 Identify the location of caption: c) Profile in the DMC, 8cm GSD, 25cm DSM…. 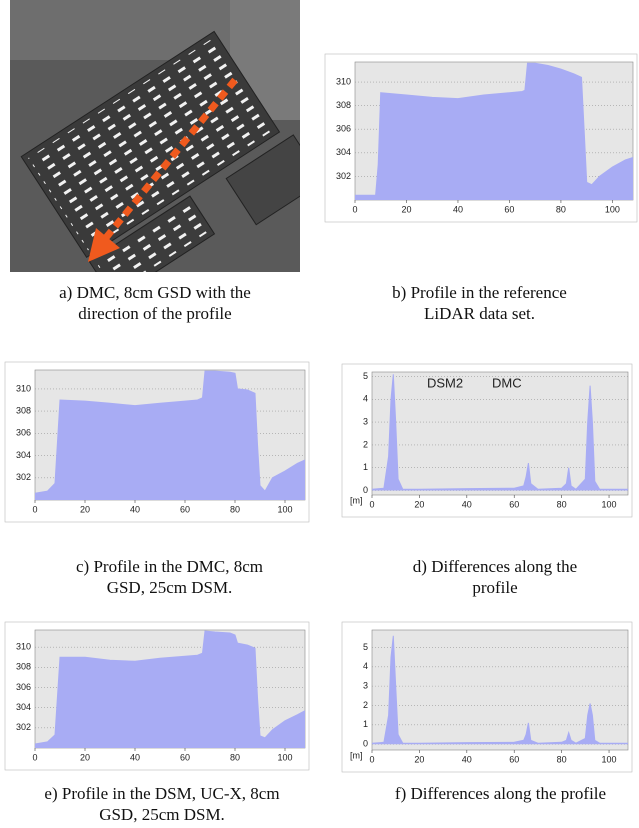
(169, 577).